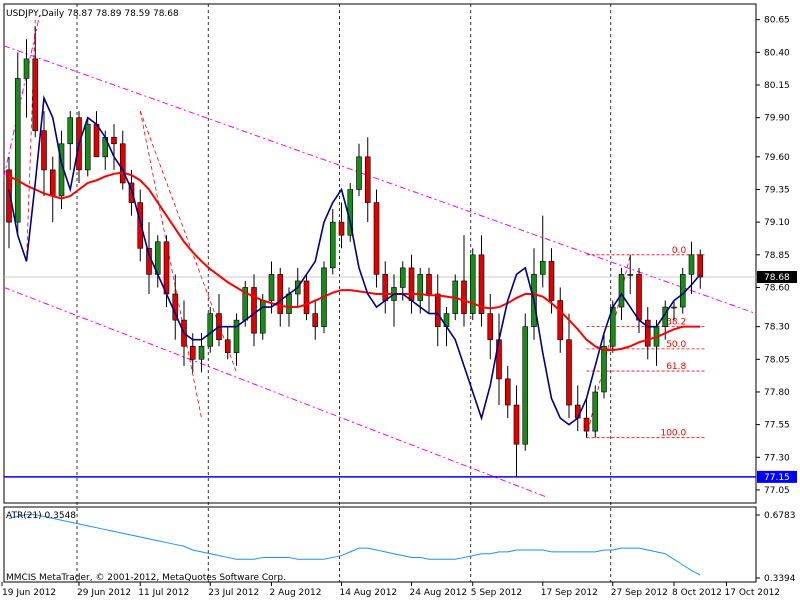 The image size is (800, 600). I want to click on price-axis-label: 79.35, so click(777, 190).